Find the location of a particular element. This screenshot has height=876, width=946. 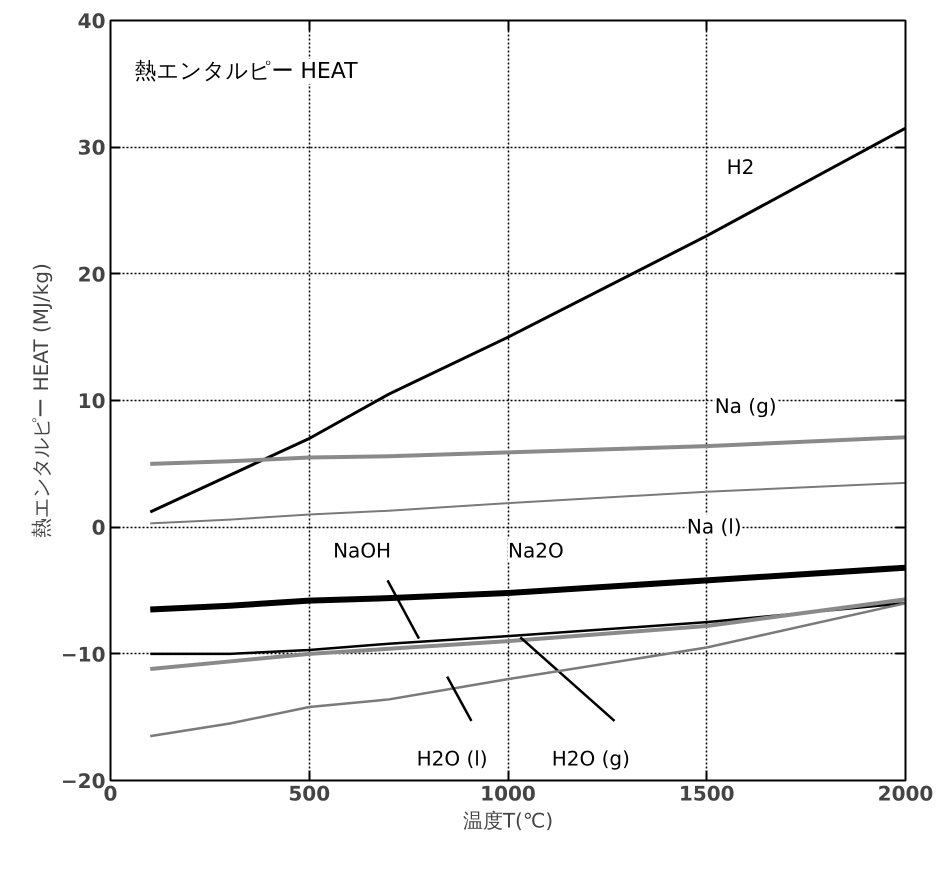

x-tick-label: 500 is located at coordinates (309, 794).